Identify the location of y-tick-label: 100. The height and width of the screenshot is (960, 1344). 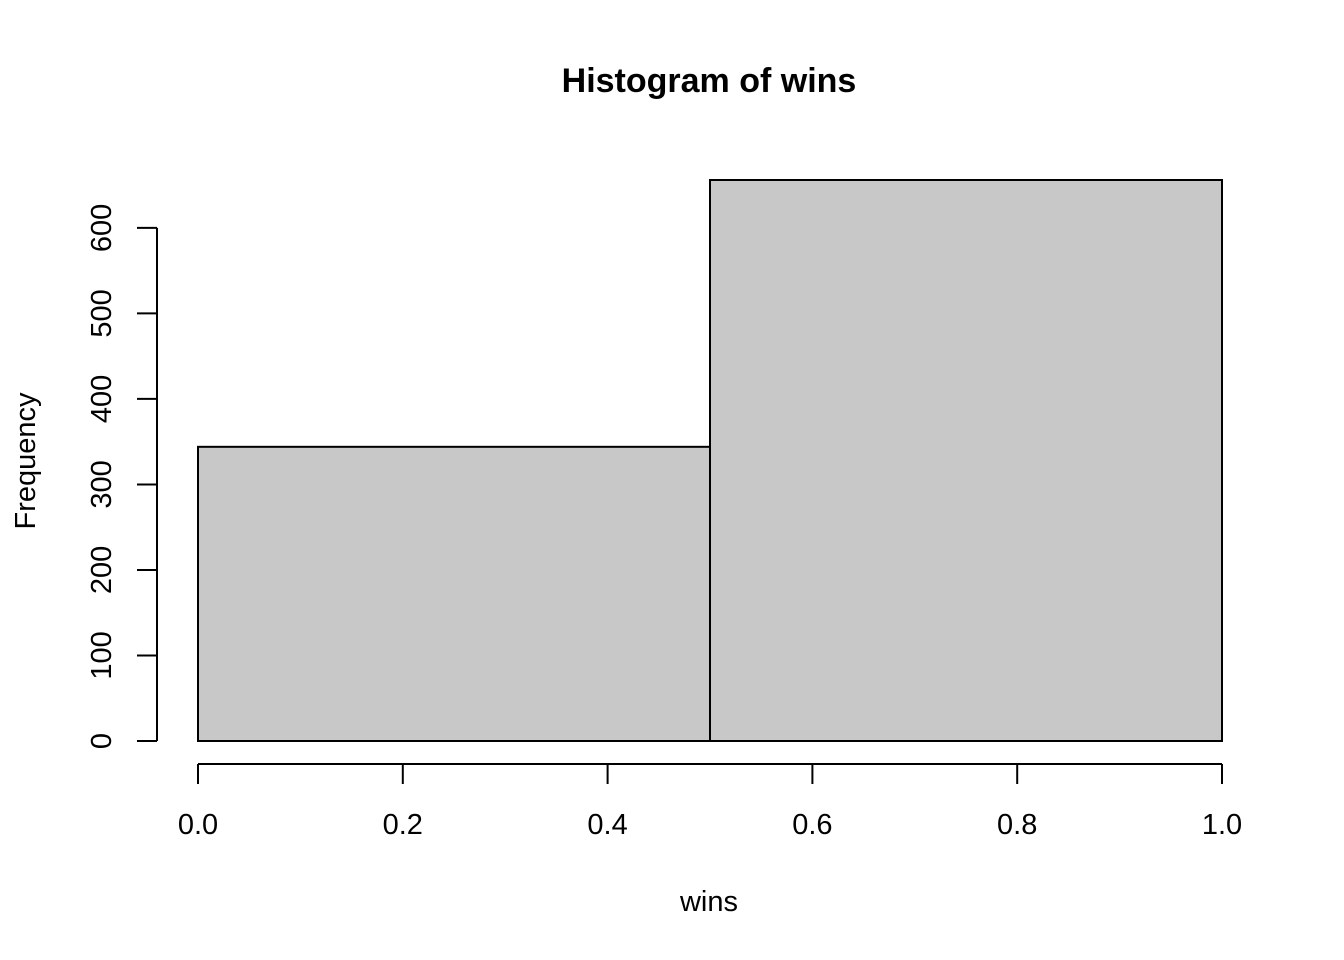
(102, 655).